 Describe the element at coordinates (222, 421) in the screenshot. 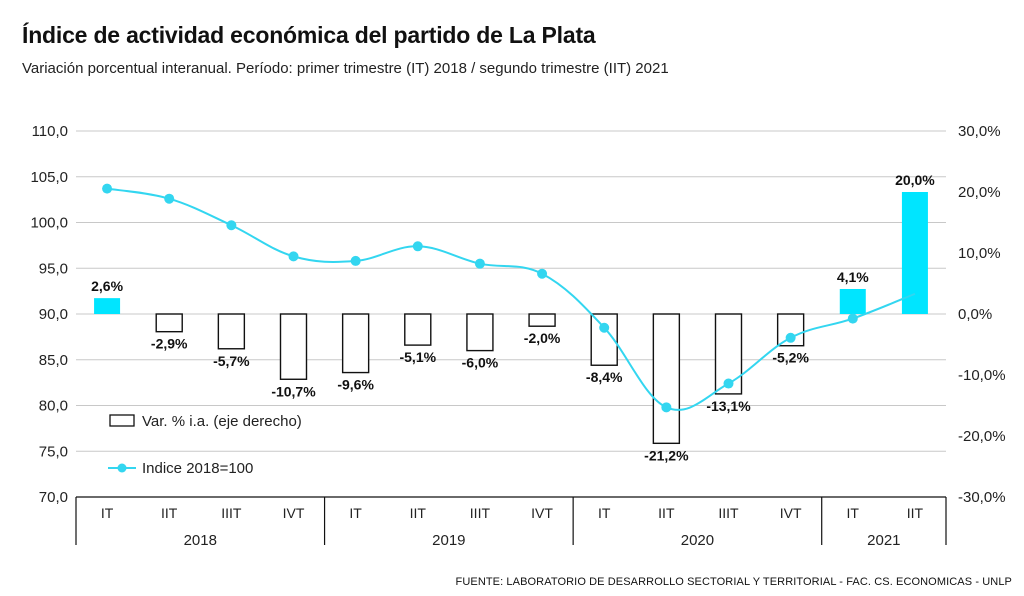

I see `legend-bar-label: Var. % i.a. (eje derecho)` at that location.